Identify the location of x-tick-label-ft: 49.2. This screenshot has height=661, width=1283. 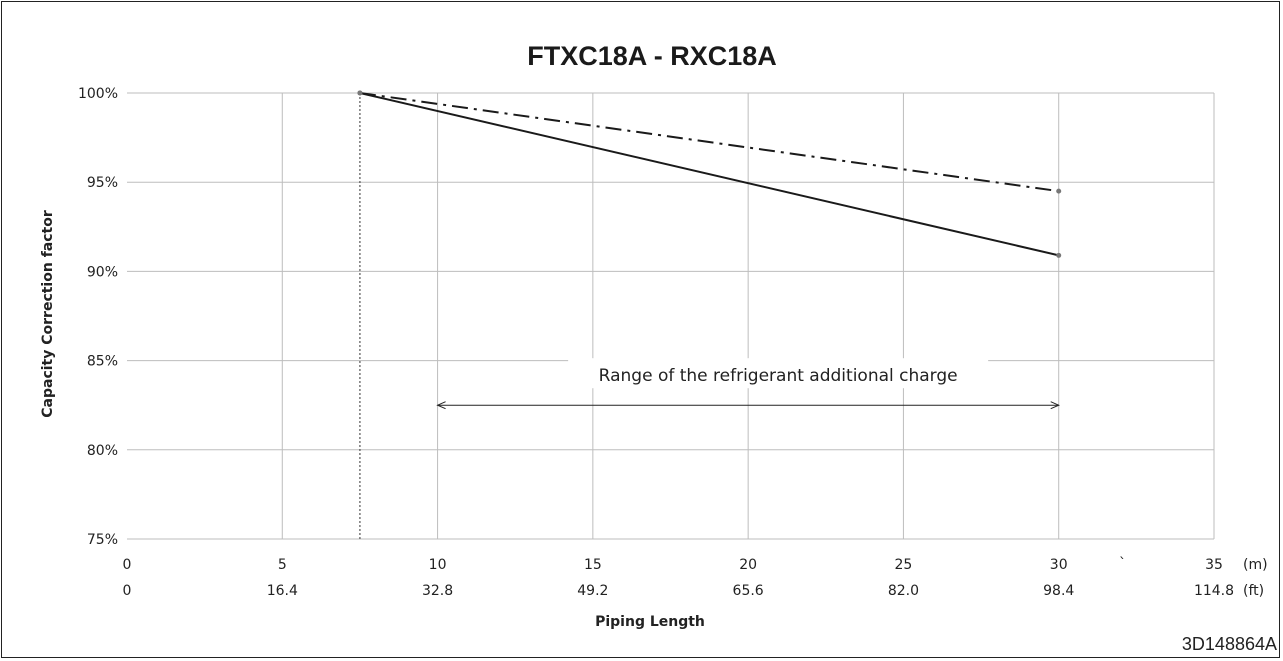
(592, 591).